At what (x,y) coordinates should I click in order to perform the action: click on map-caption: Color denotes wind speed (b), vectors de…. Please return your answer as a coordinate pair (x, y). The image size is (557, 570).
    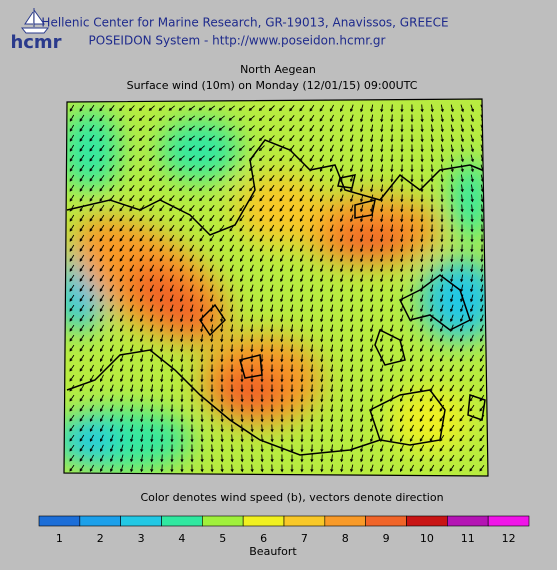
    Looking at the image, I should click on (291, 497).